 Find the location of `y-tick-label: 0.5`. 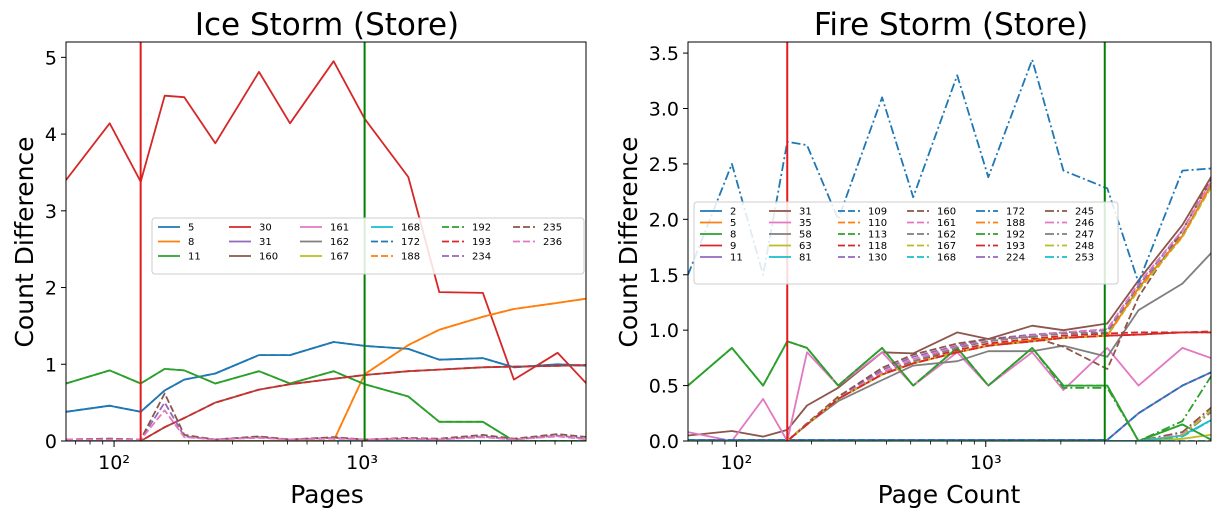

y-tick-label: 0.5 is located at coordinates (664, 387).